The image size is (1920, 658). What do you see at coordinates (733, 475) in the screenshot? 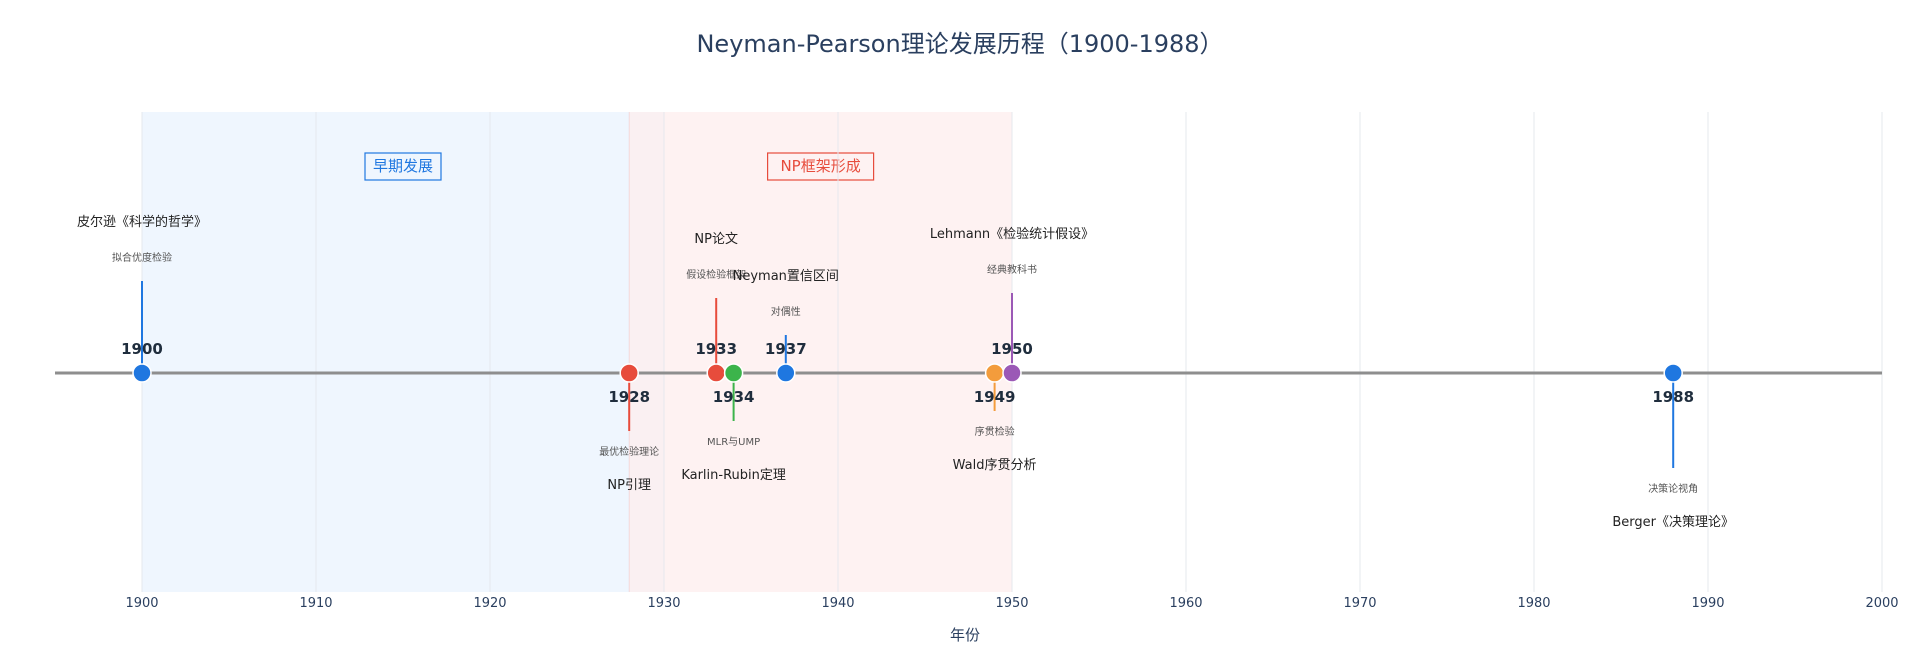
I see `event-title: Karlin-Rubin定理` at bounding box center [733, 475].